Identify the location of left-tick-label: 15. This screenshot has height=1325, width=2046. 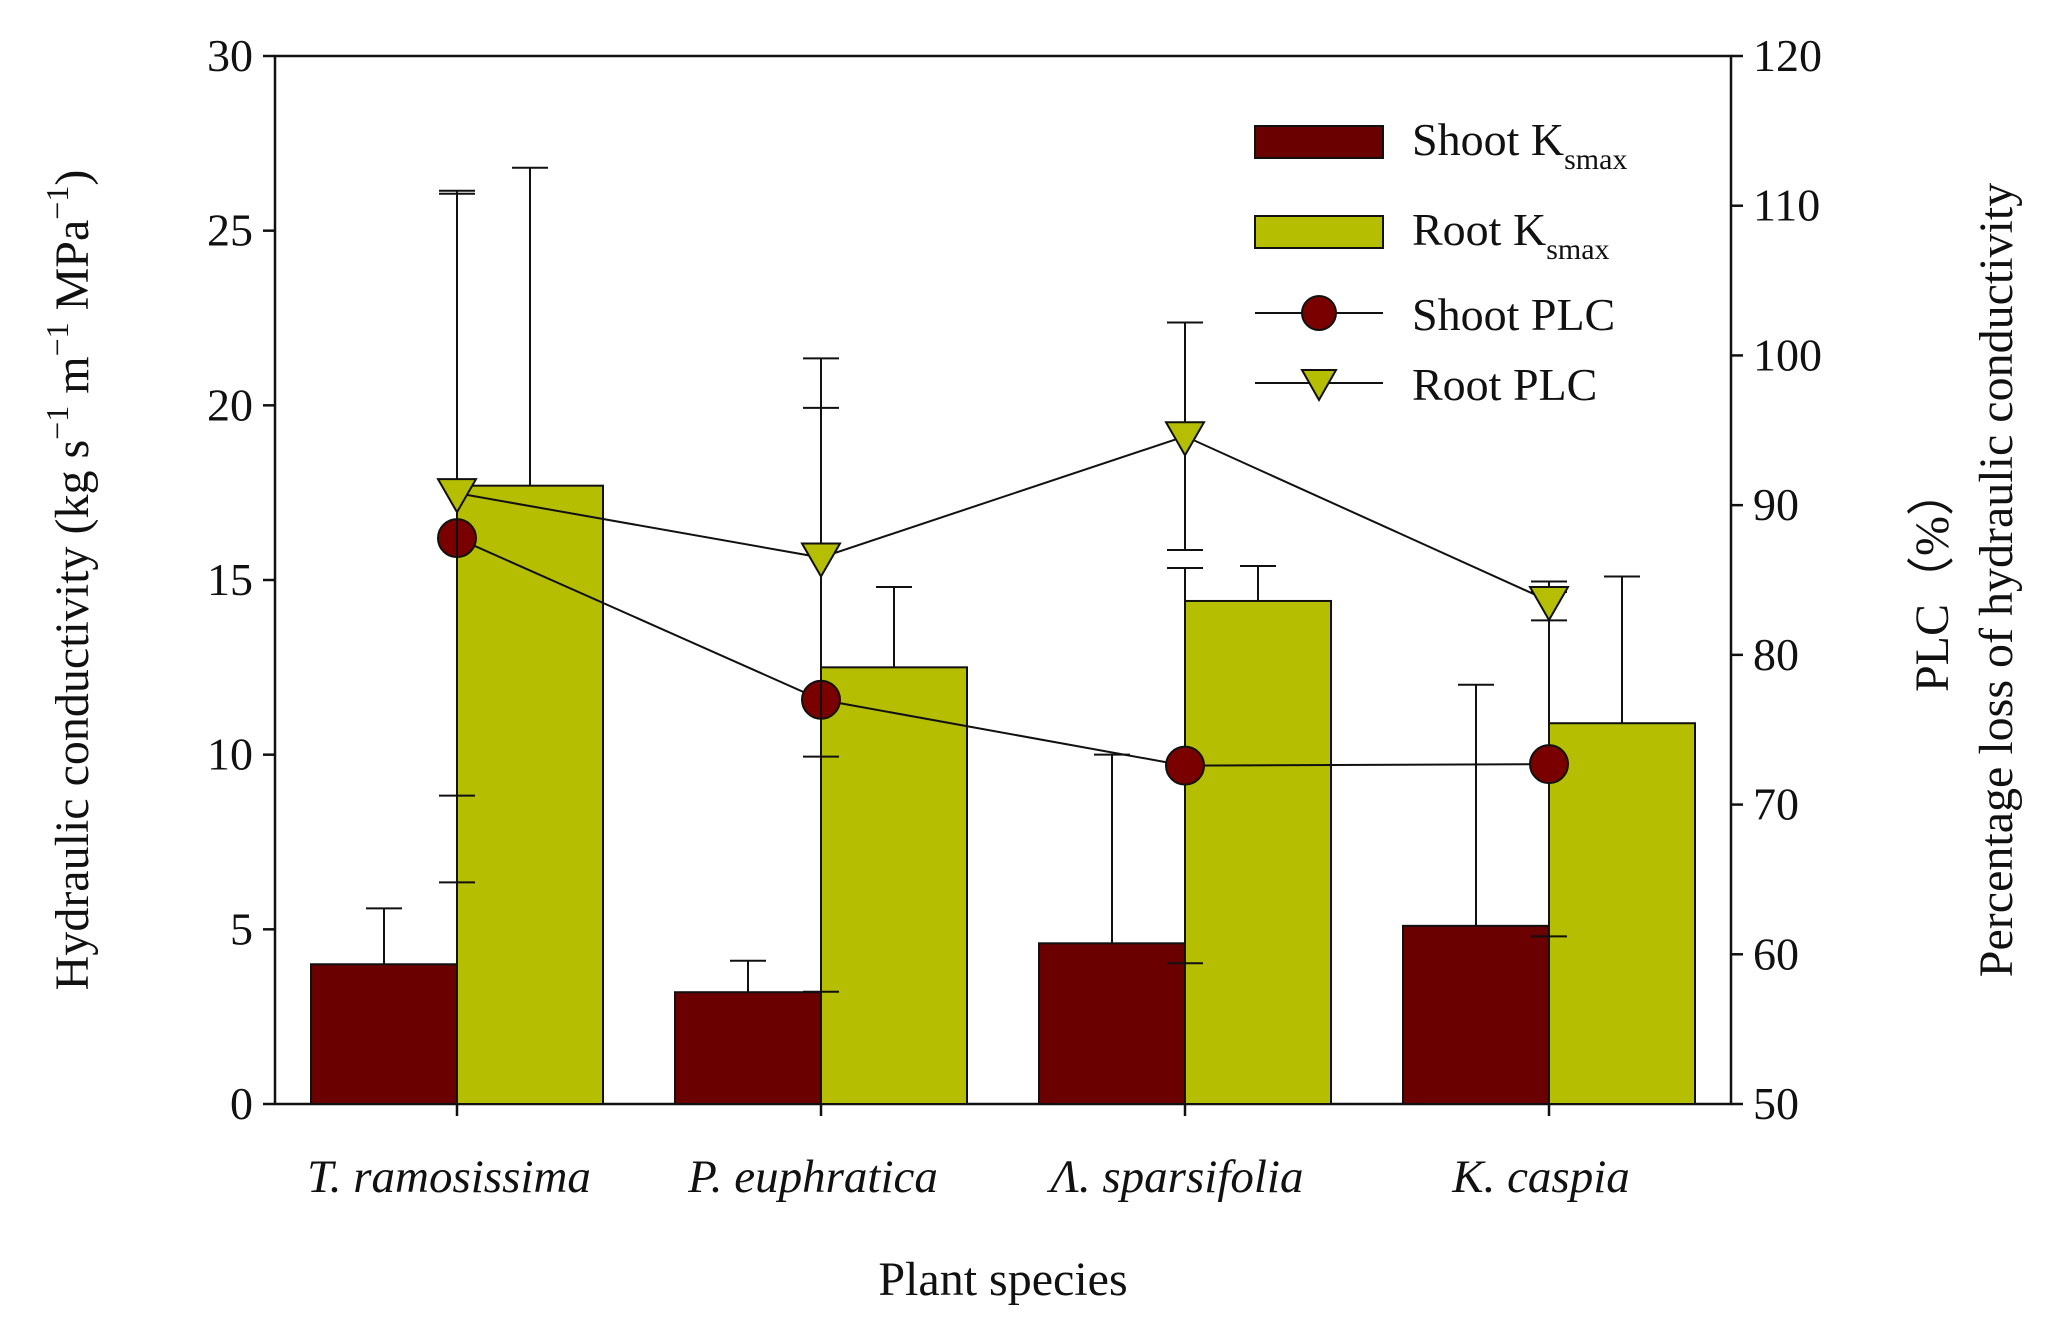
(230, 579).